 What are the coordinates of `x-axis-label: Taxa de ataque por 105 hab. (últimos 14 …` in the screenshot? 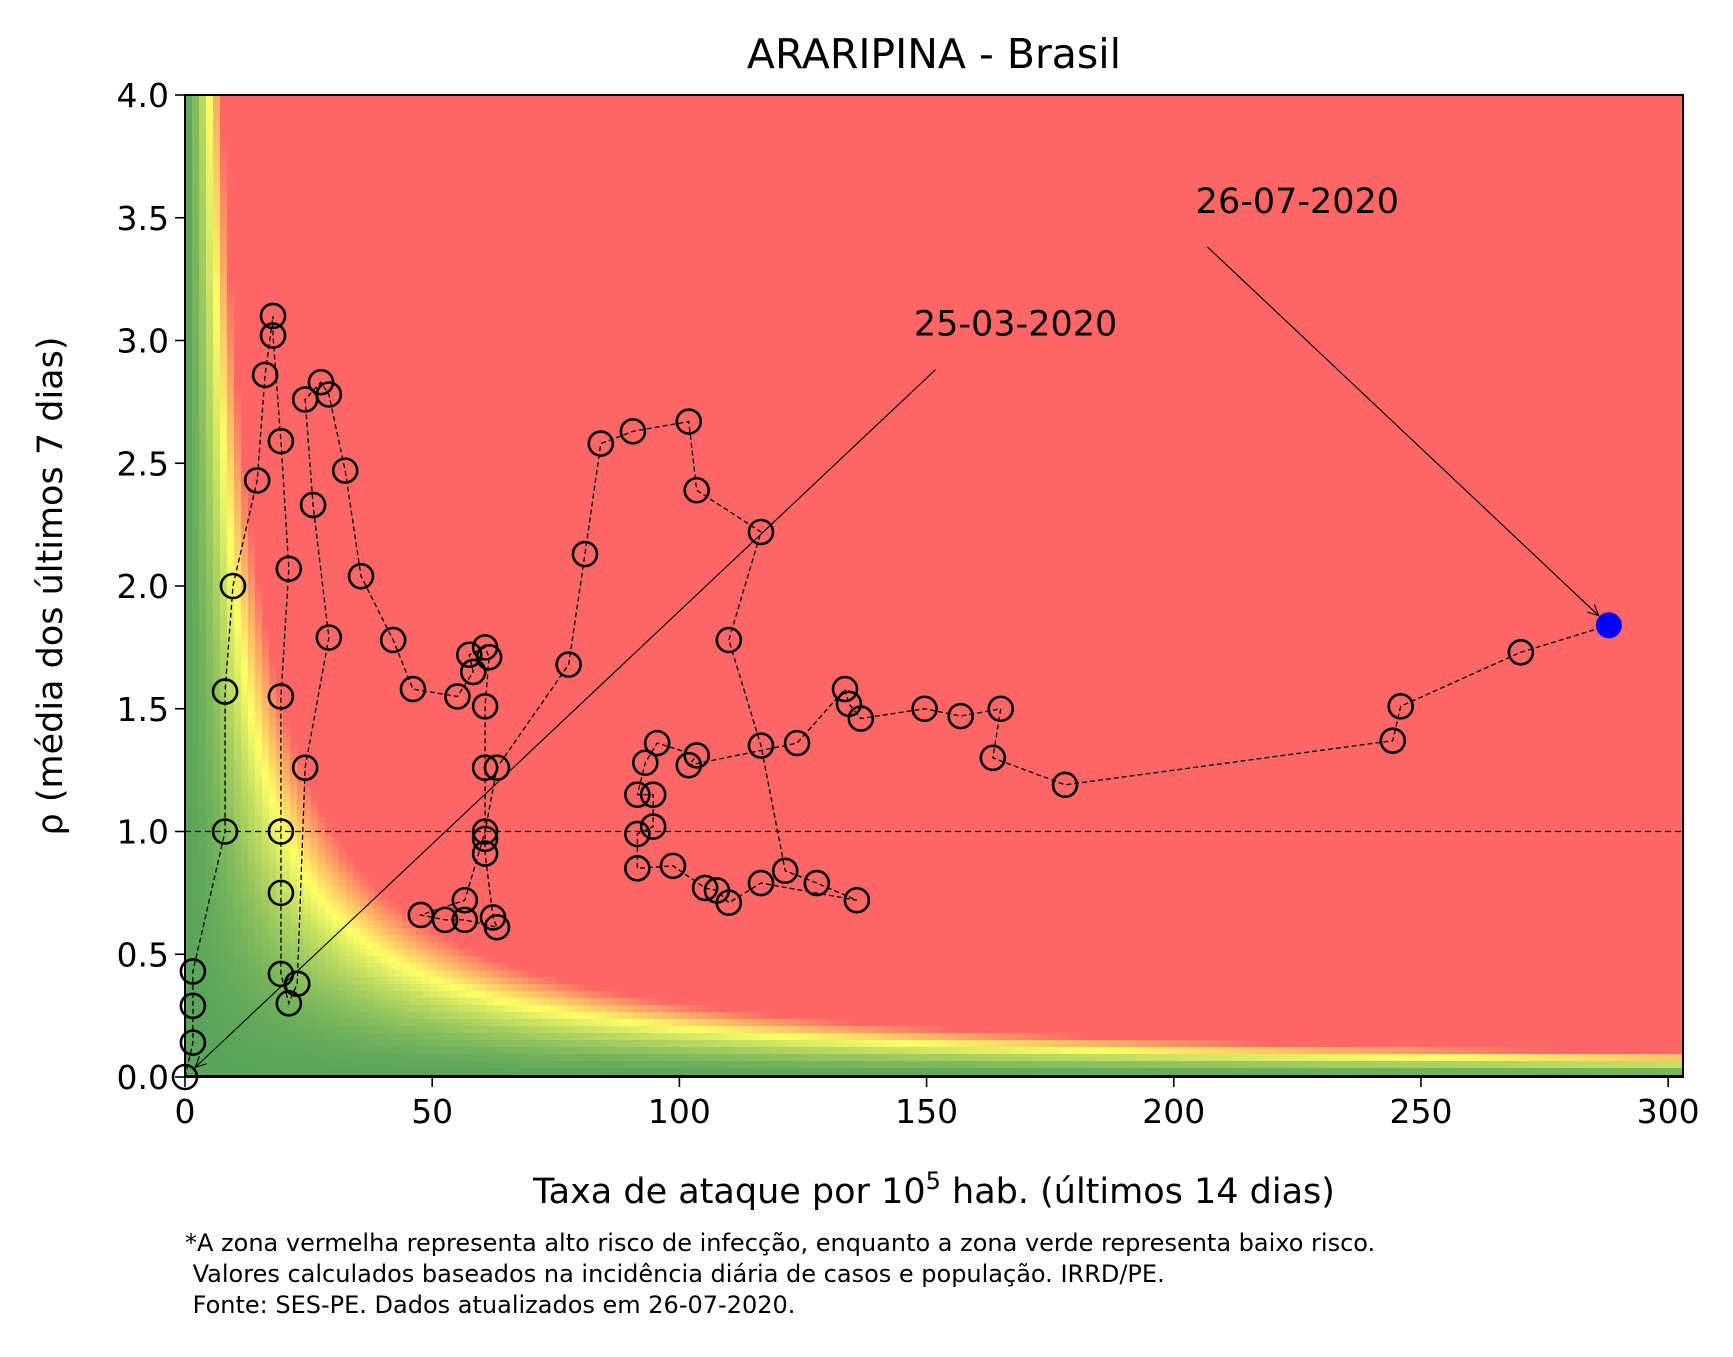 It's located at (933, 1189).